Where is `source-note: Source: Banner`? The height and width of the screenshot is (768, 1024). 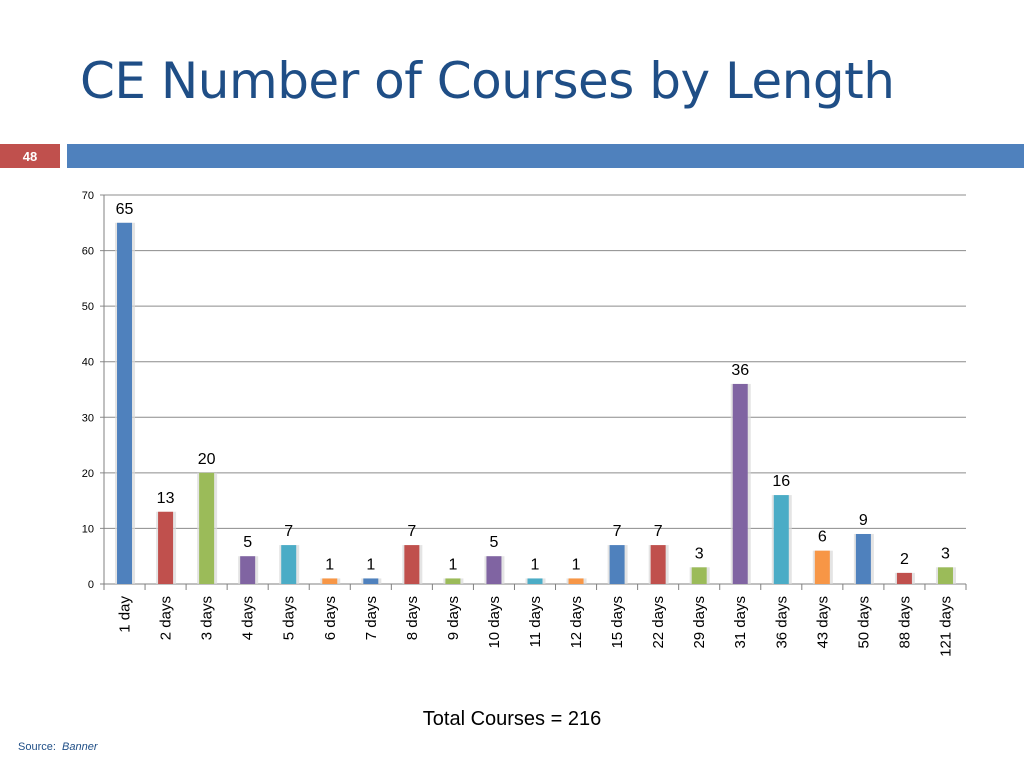
source-note: Source: Banner is located at coordinates (58, 747).